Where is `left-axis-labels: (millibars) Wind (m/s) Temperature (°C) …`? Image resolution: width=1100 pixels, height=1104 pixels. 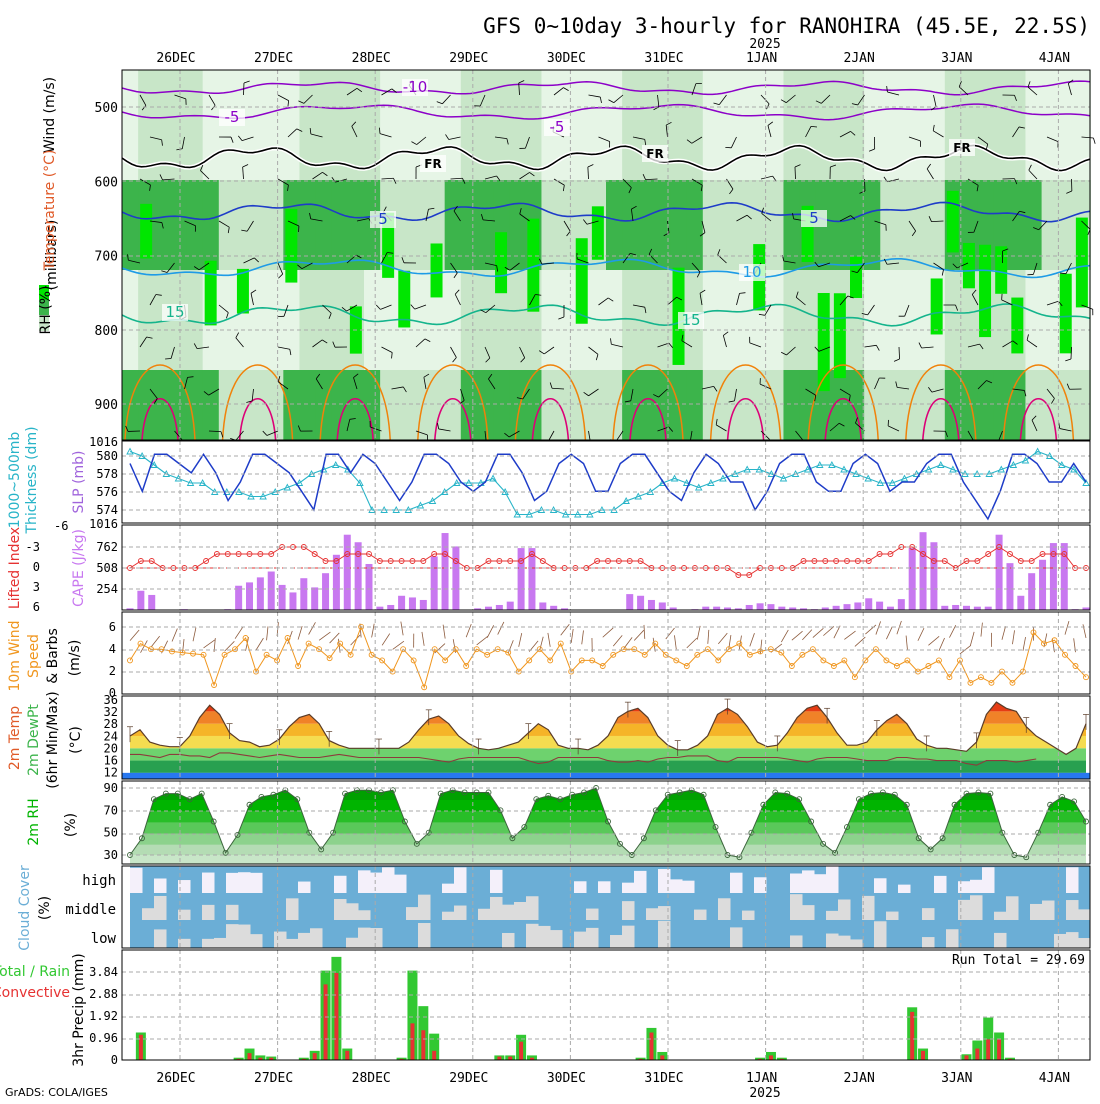 left-axis-labels: (millibars) Wind (m/s) Temperature (°C) … is located at coordinates (43, 572).